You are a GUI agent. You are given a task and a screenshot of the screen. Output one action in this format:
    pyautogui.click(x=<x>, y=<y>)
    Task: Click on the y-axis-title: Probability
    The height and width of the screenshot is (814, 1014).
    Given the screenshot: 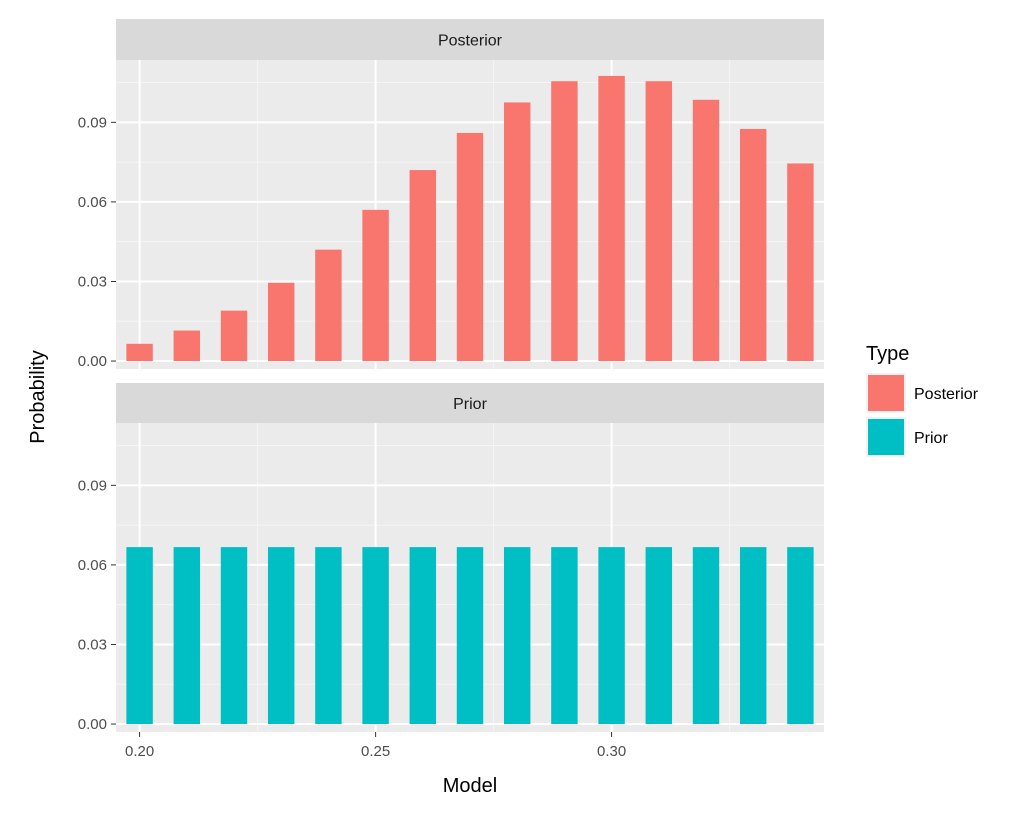 What is the action you would take?
    pyautogui.click(x=38, y=396)
    